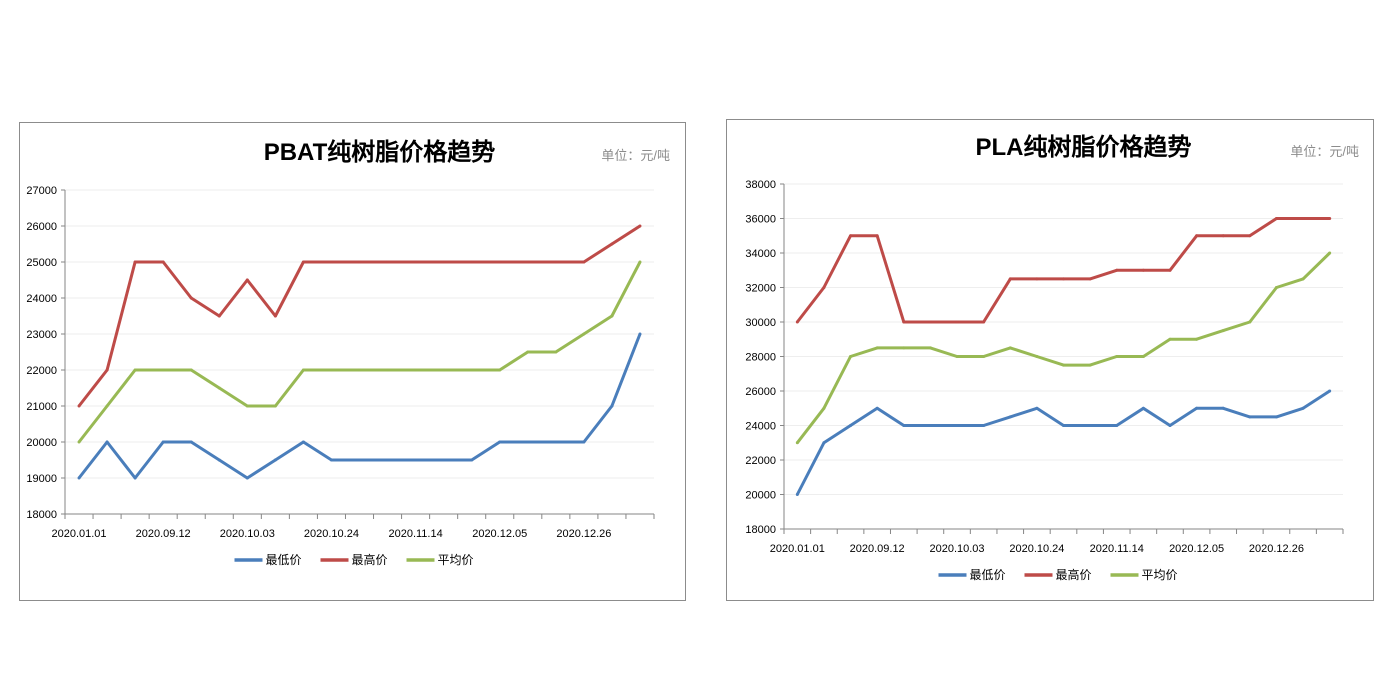  What do you see at coordinates (1276, 549) in the screenshot?
I see `x-tick-label: 2020.12.26` at bounding box center [1276, 549].